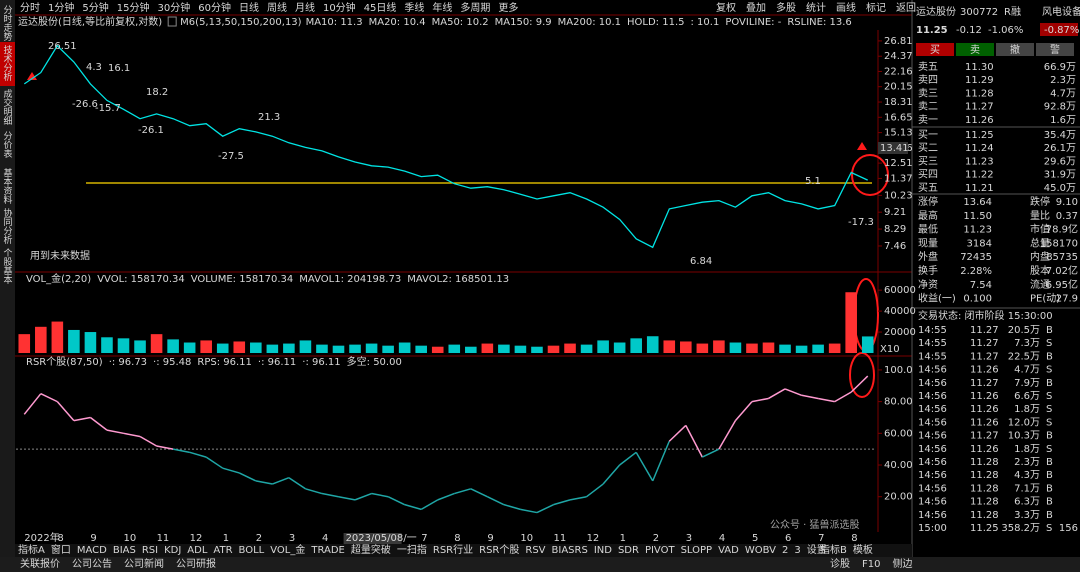  What do you see at coordinates (7, 23) in the screenshot?
I see `side-tab: 分时走势` at bounding box center [7, 23].